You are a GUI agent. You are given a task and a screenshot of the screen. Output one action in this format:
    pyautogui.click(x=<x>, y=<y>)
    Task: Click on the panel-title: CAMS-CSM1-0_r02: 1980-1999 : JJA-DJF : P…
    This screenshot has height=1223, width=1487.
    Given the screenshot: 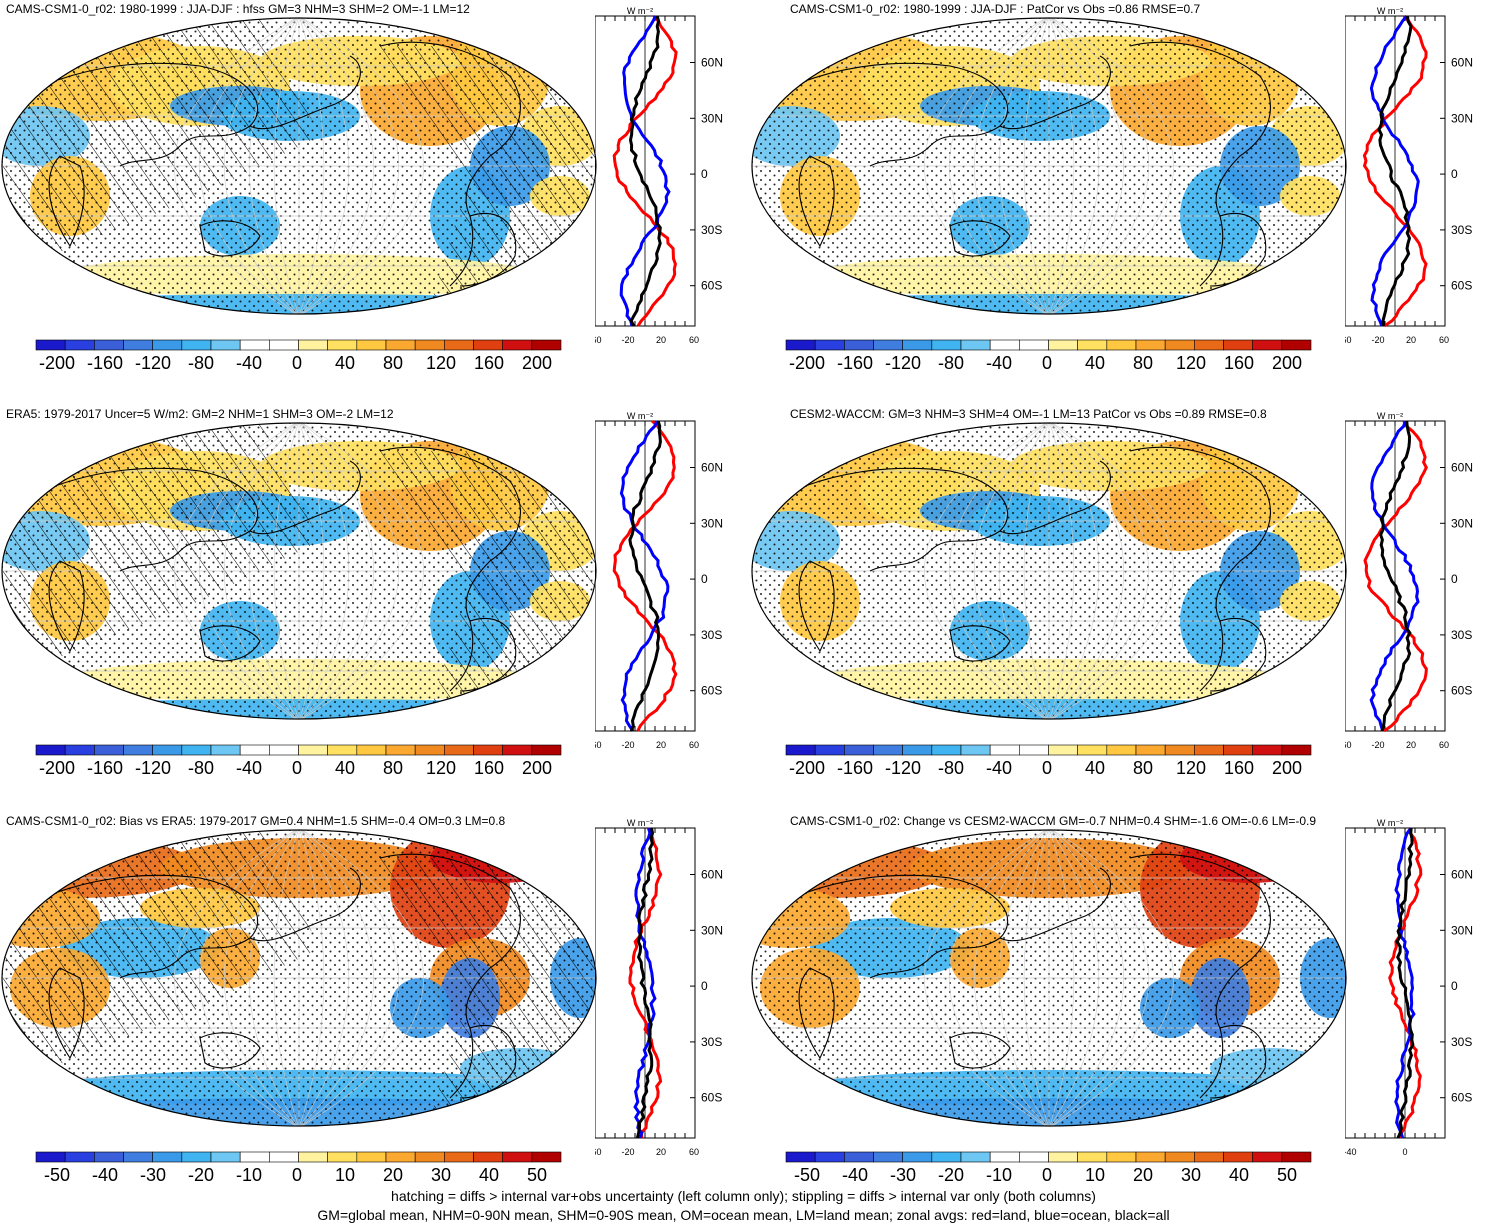 What is the action you would take?
    pyautogui.click(x=995, y=9)
    